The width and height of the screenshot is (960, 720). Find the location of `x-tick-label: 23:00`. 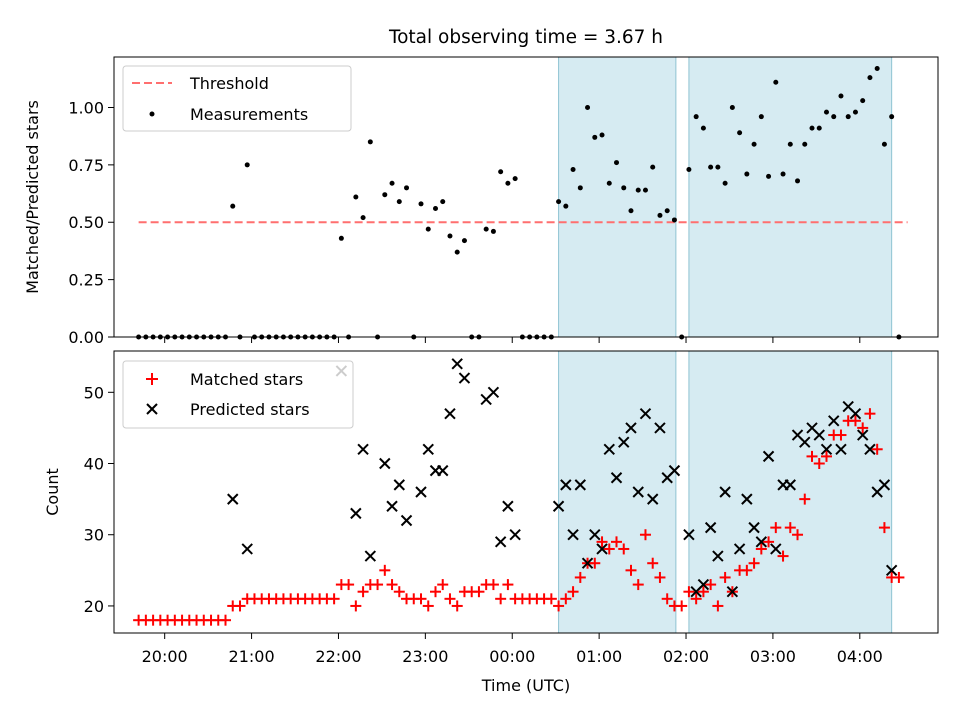

x-tick-label: 23:00 is located at coordinates (425, 656).